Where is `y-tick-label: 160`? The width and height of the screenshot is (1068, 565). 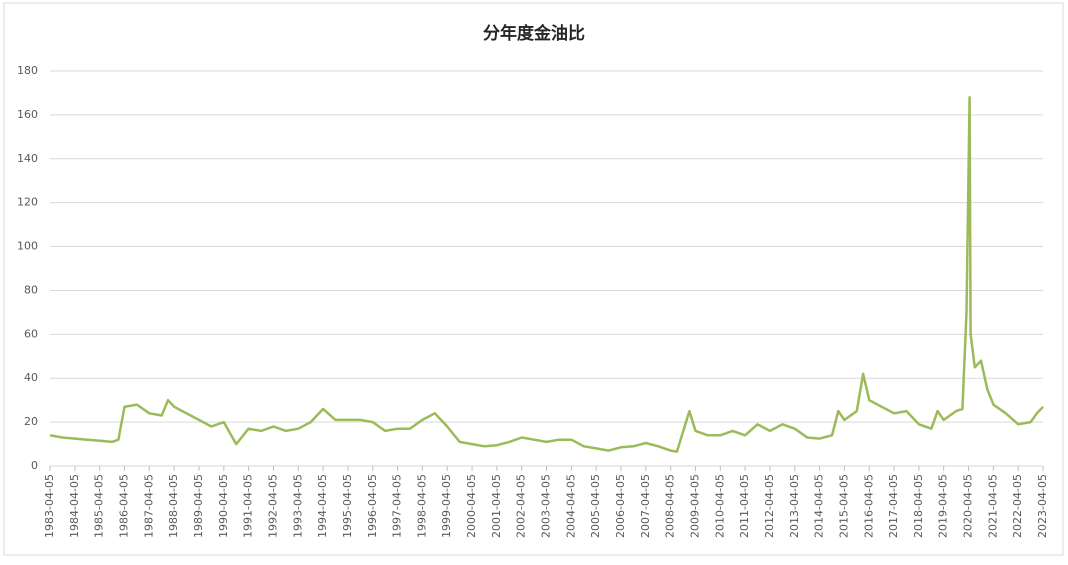 y-tick-label: 160 is located at coordinates (27, 114).